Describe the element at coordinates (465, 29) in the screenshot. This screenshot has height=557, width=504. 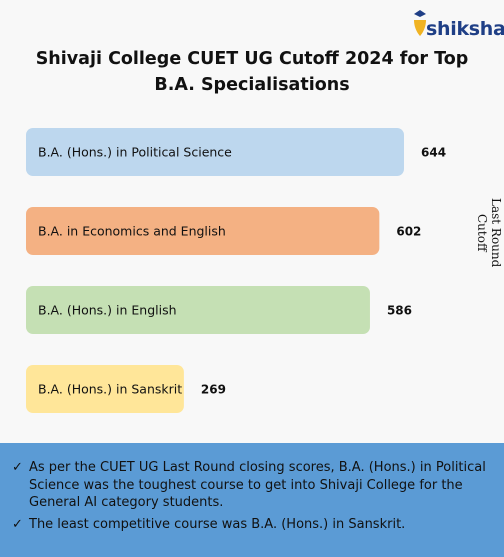
I see `brand-name: shiksha` at that location.